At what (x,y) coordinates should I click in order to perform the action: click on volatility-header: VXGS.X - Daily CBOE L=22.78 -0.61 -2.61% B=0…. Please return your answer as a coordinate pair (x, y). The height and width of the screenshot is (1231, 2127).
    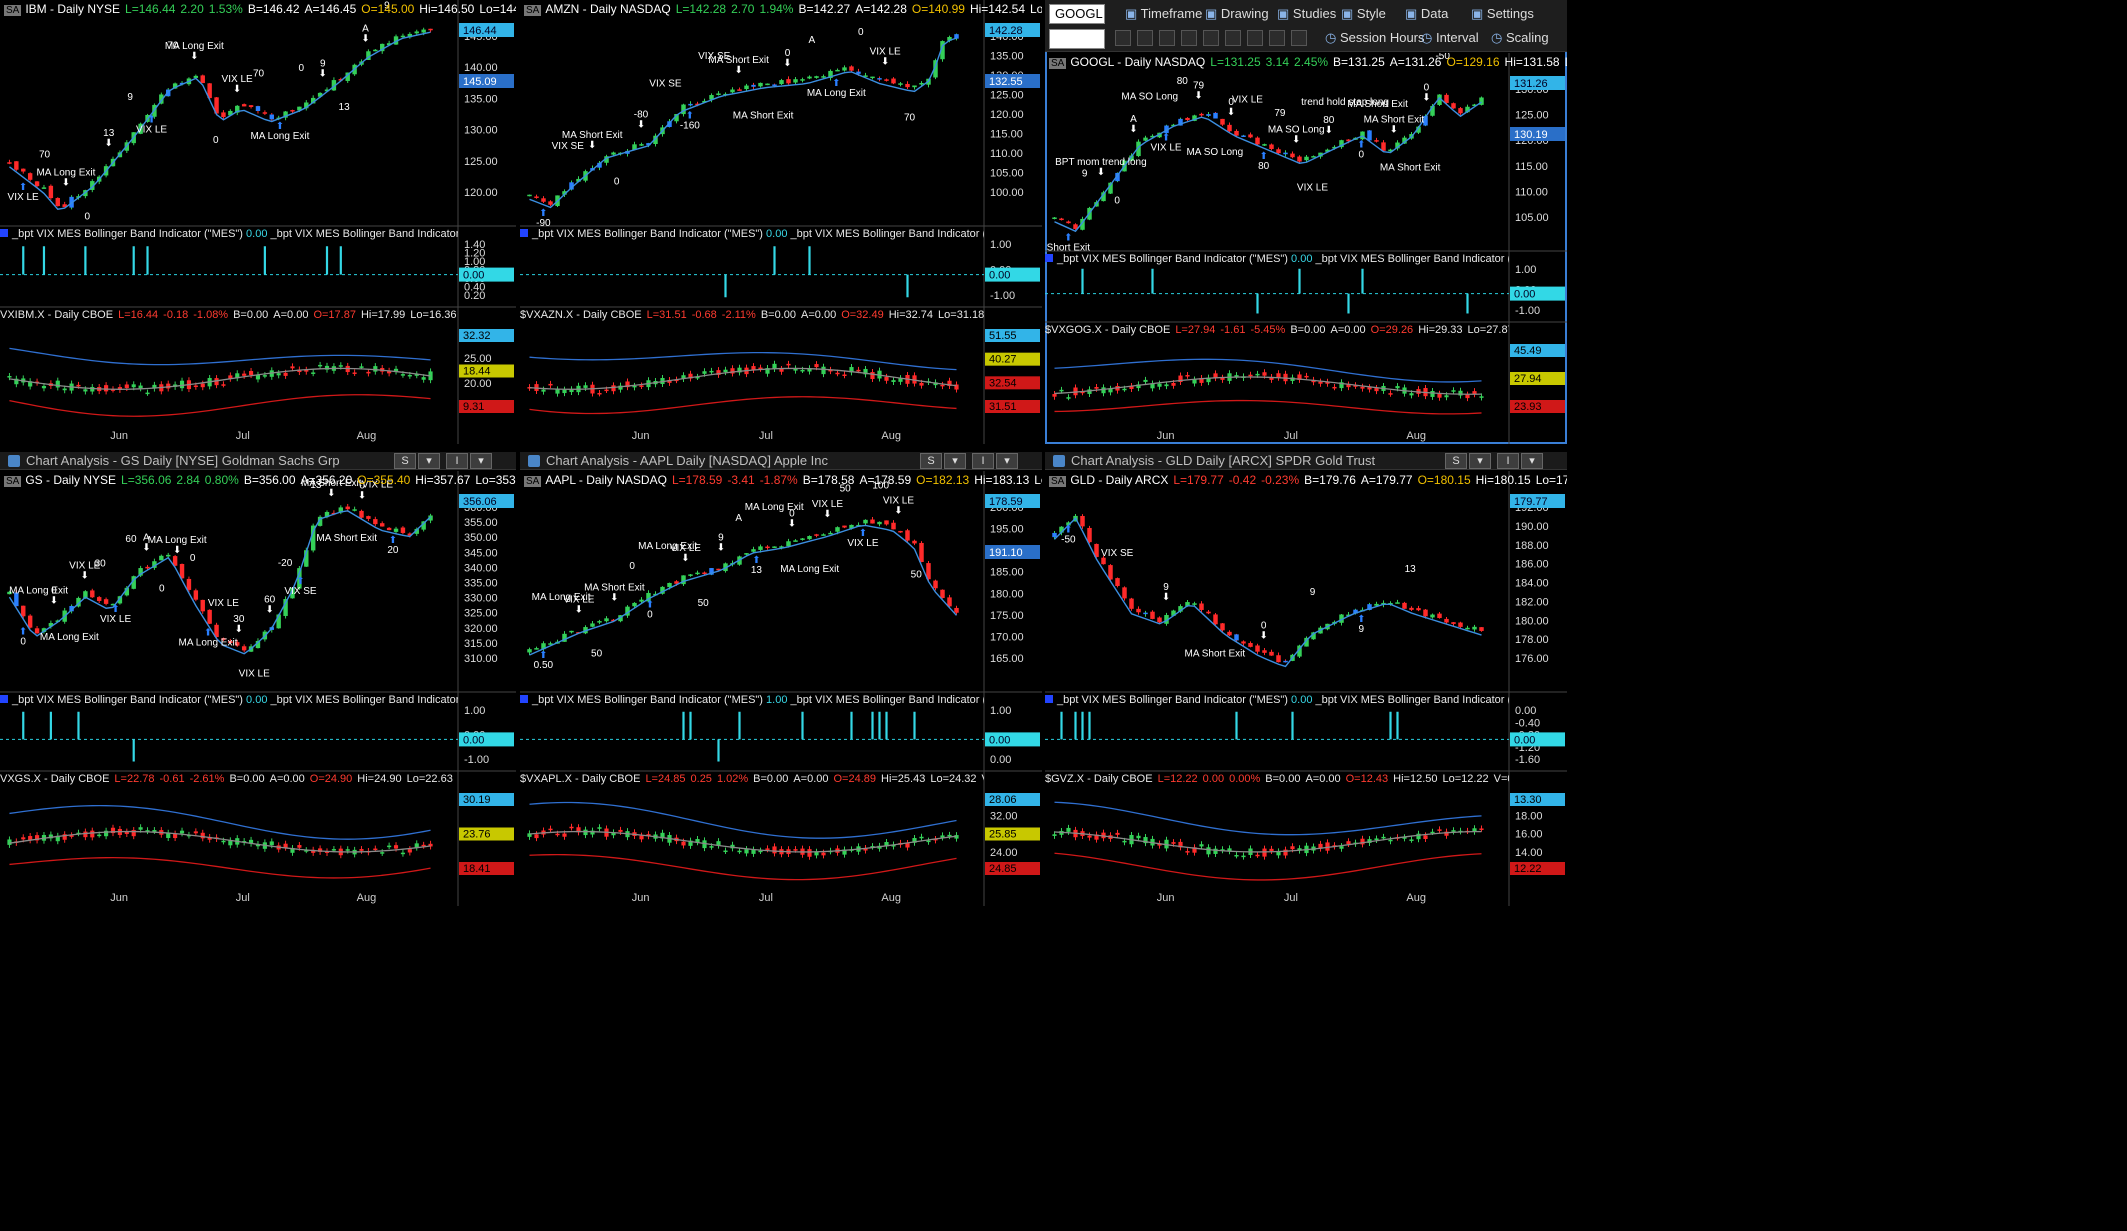
    Looking at the image, I should click on (229, 779).